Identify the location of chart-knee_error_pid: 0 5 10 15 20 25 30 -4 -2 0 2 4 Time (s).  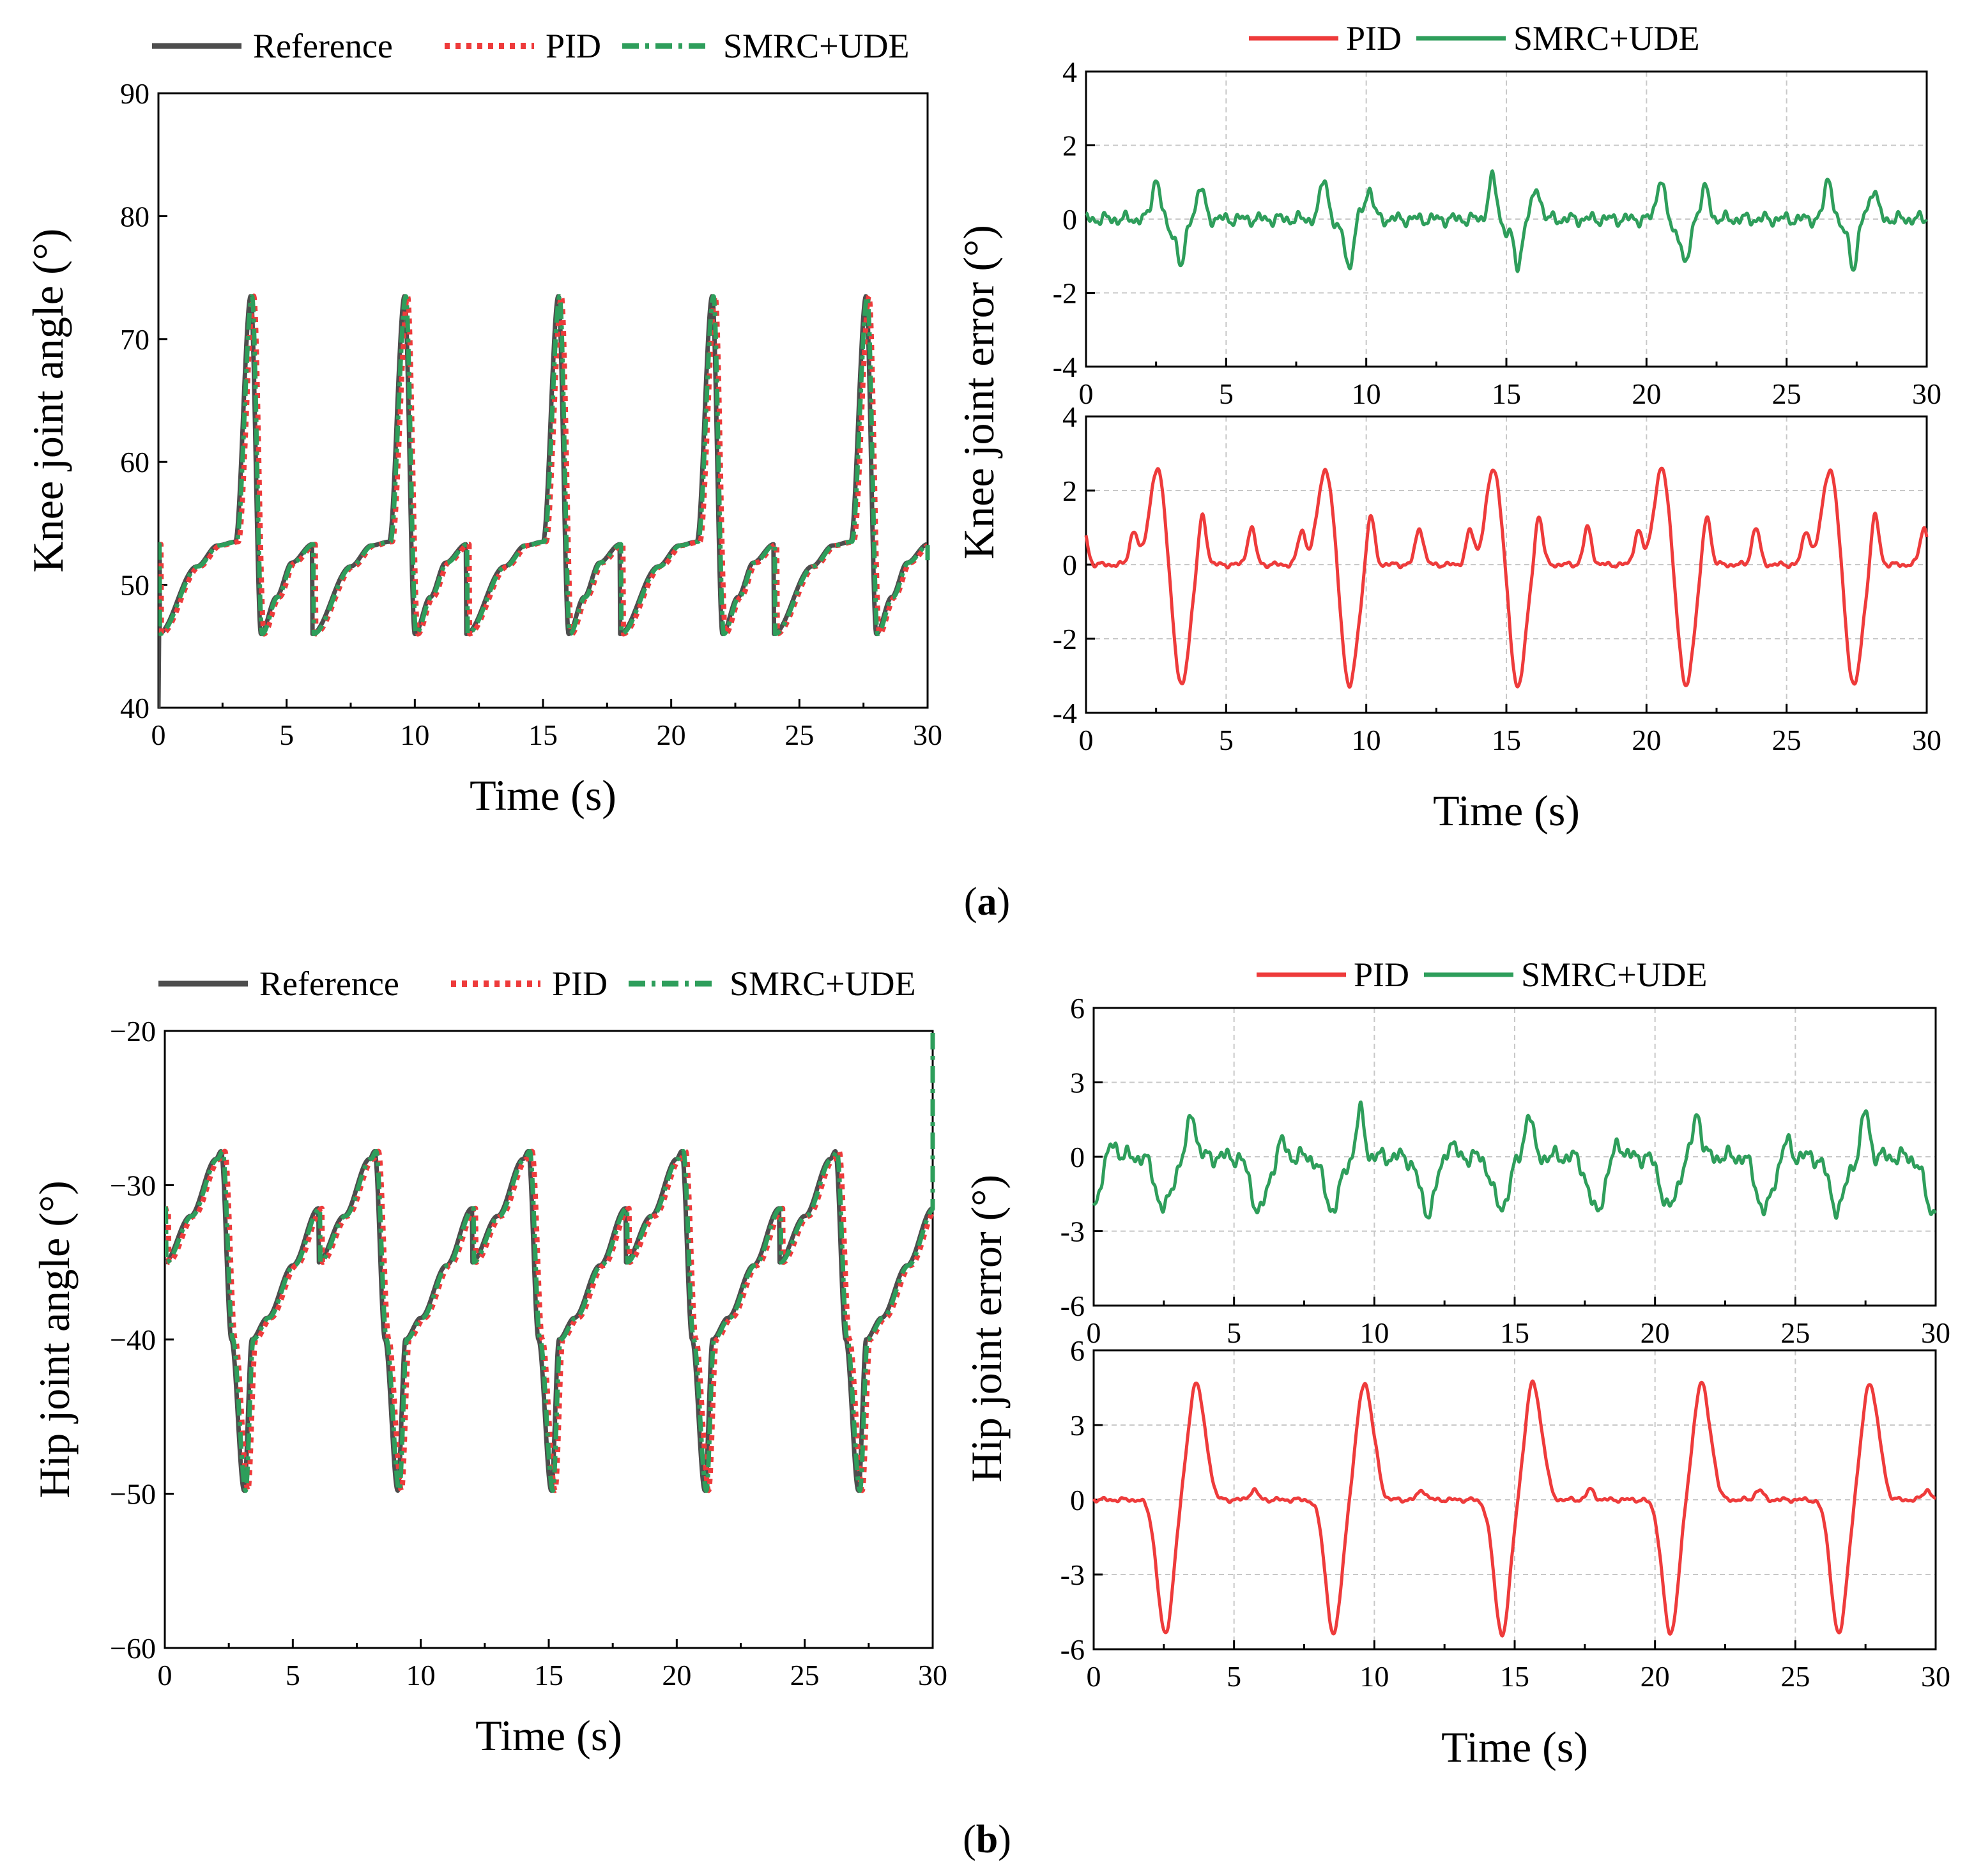
(1497, 617).